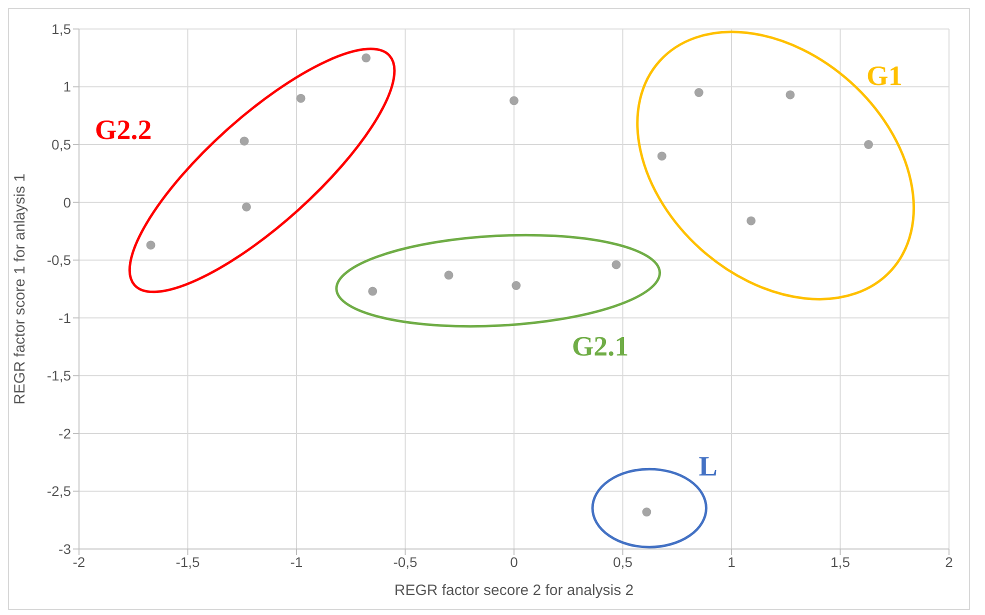 The image size is (985, 615). Describe the element at coordinates (65, 318) in the screenshot. I see `y-tick-label: -1` at that location.